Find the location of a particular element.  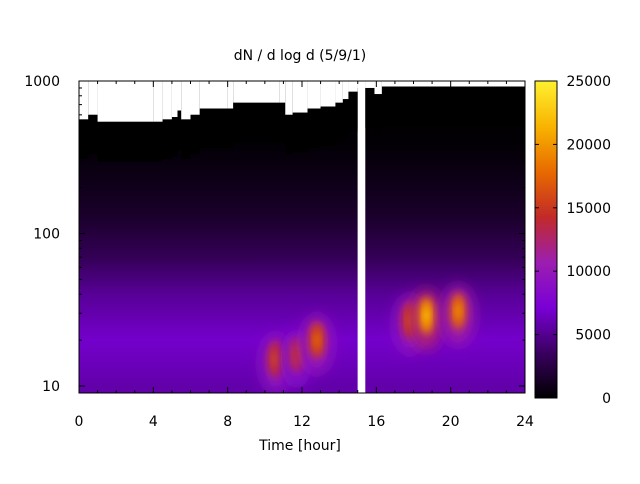

colorbar-tick-label: 0 is located at coordinates (606, 399).